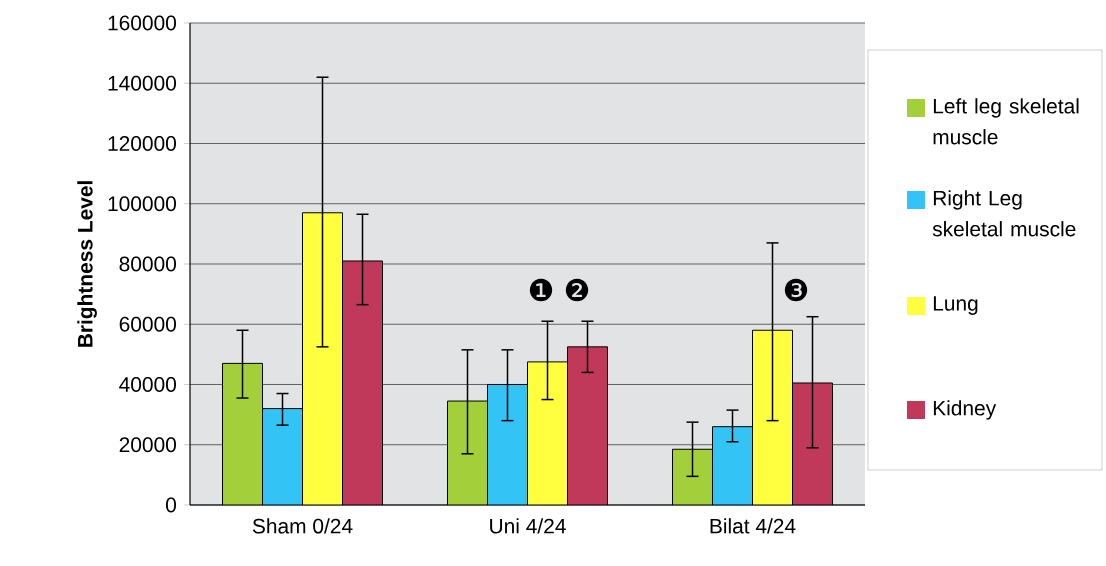 This screenshot has height=566, width=1106. What do you see at coordinates (302, 526) in the screenshot?
I see `x-tick-label: Sham 0/24` at bounding box center [302, 526].